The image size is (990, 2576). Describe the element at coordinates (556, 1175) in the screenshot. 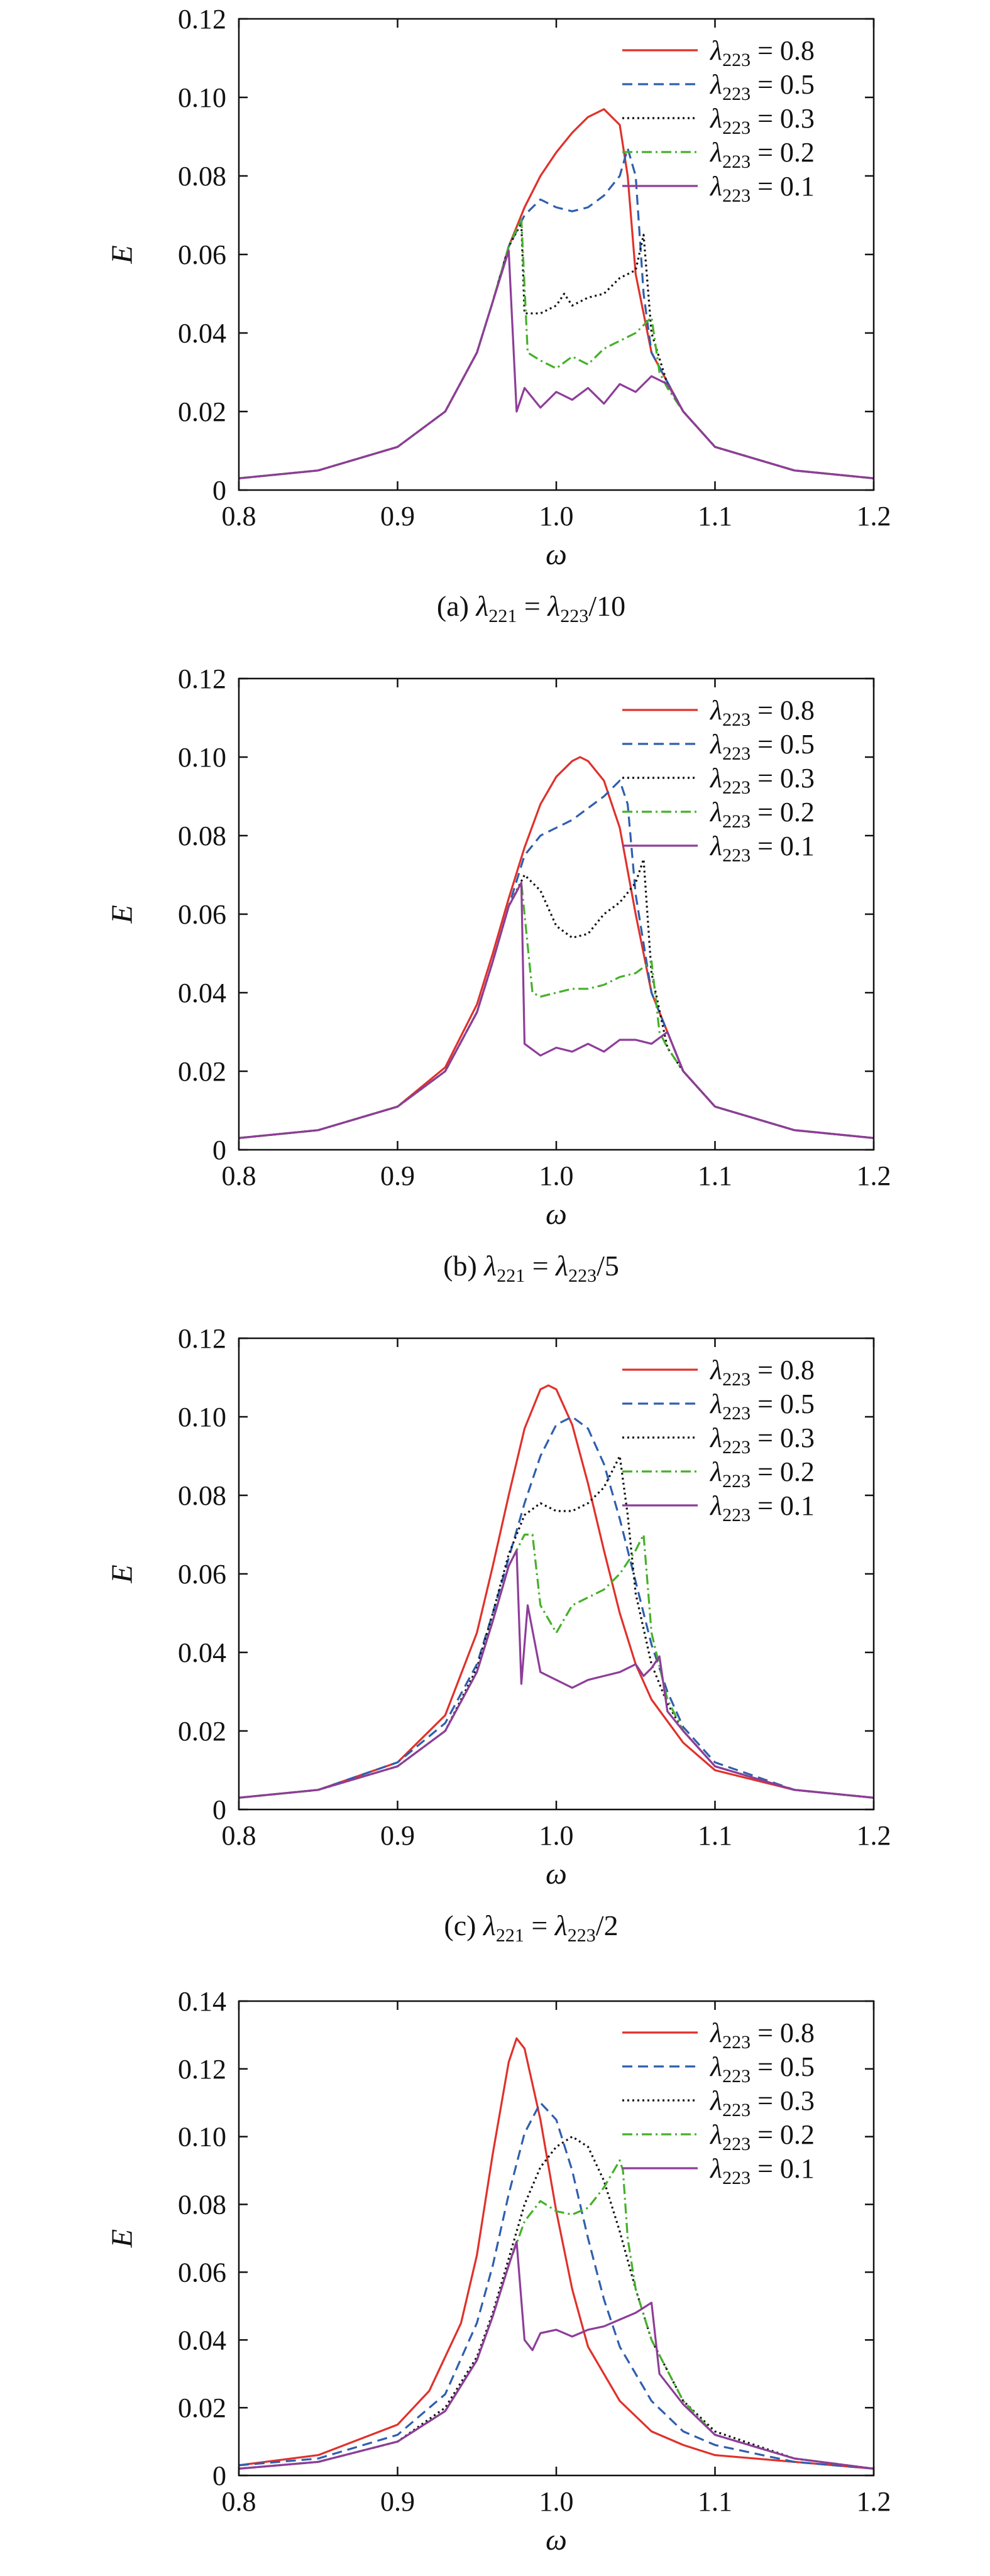

I see `x-tick-label: 1.0` at that location.